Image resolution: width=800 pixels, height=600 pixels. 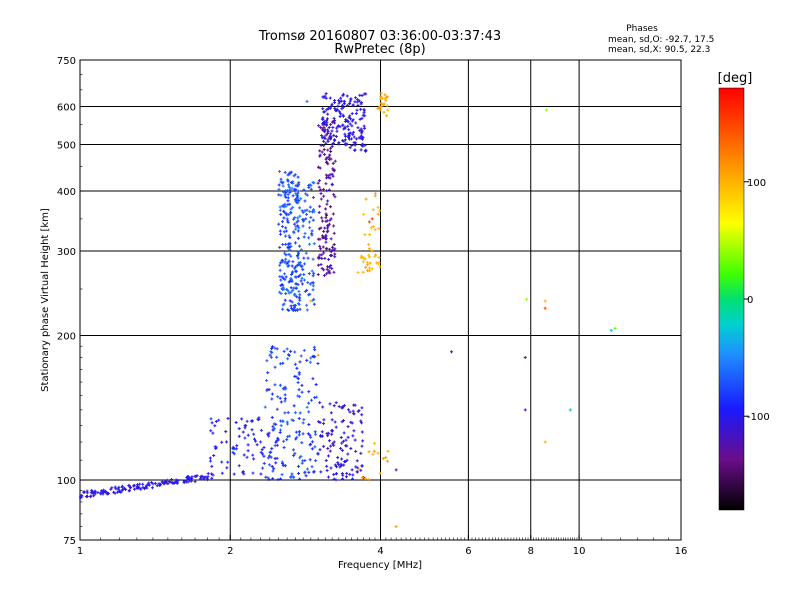 What do you see at coordinates (66, 481) in the screenshot?
I see `y-tick-label: 100` at bounding box center [66, 481].